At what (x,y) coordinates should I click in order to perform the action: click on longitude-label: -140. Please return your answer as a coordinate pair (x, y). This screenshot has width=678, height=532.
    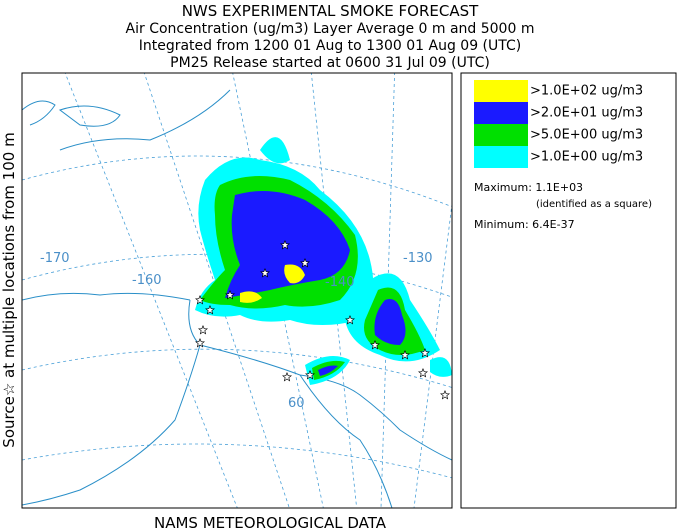
    Looking at the image, I should click on (340, 282).